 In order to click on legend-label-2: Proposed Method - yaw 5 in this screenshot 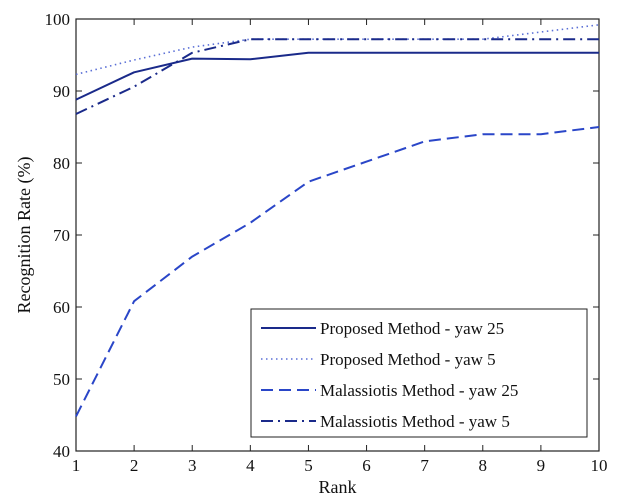, I will do `click(408, 359)`.